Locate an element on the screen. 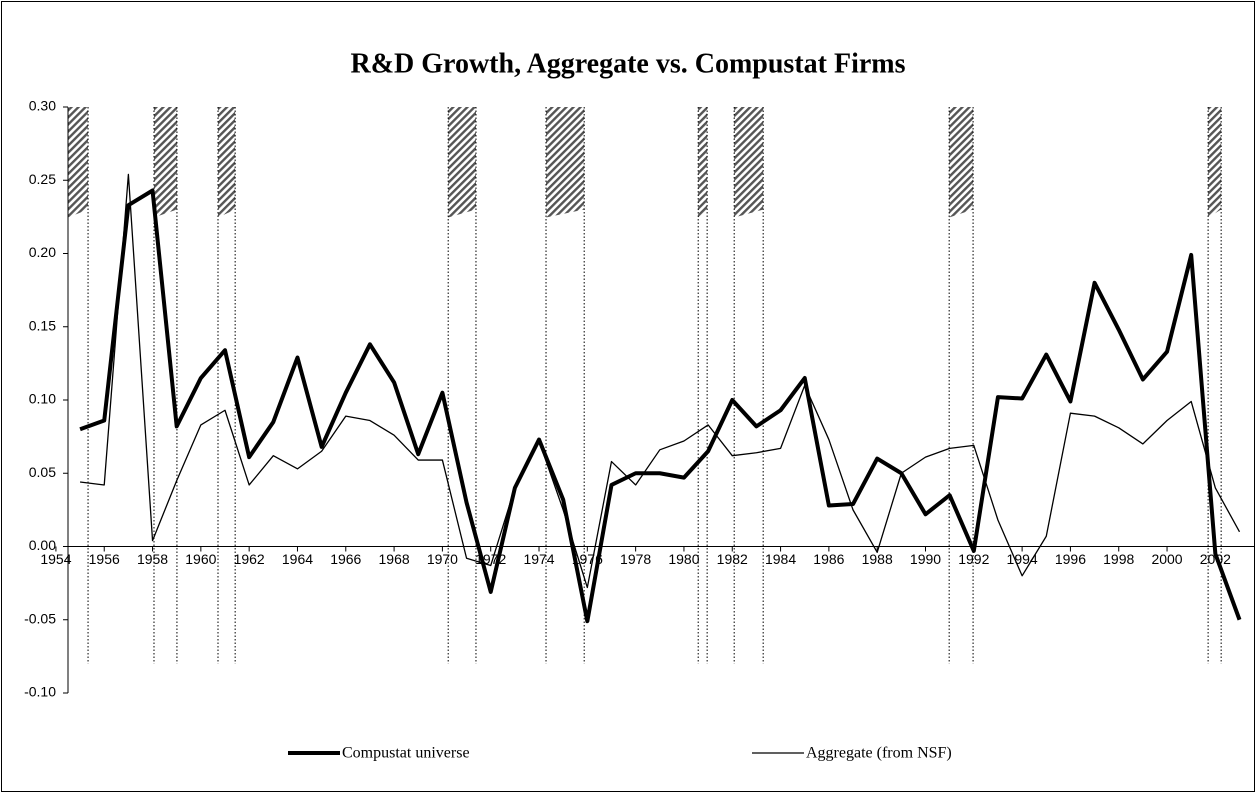  x-tick-label: 1968 is located at coordinates (394, 559).